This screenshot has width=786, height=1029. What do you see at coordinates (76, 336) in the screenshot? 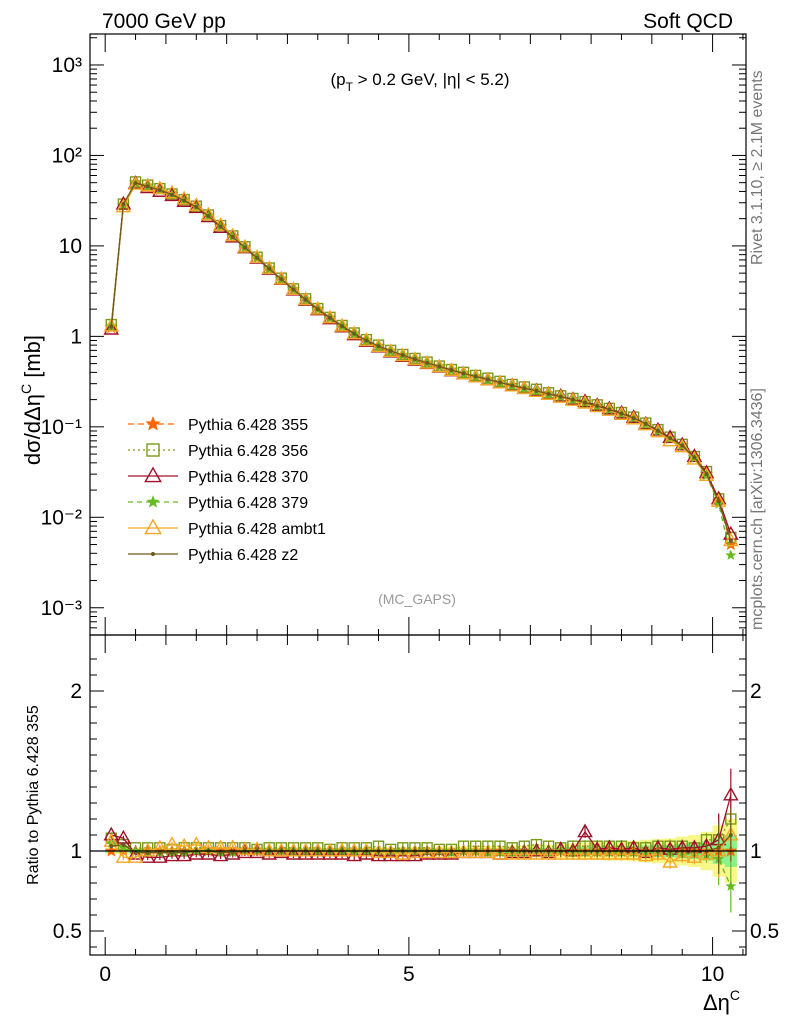
I see `main-ytick-label: 1` at bounding box center [76, 336].